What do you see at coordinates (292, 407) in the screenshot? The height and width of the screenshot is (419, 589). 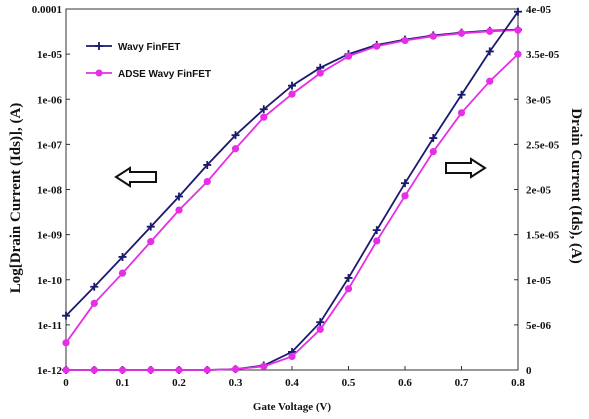 I see `x-axis-title: Gate Voltage (V)` at bounding box center [292, 407].